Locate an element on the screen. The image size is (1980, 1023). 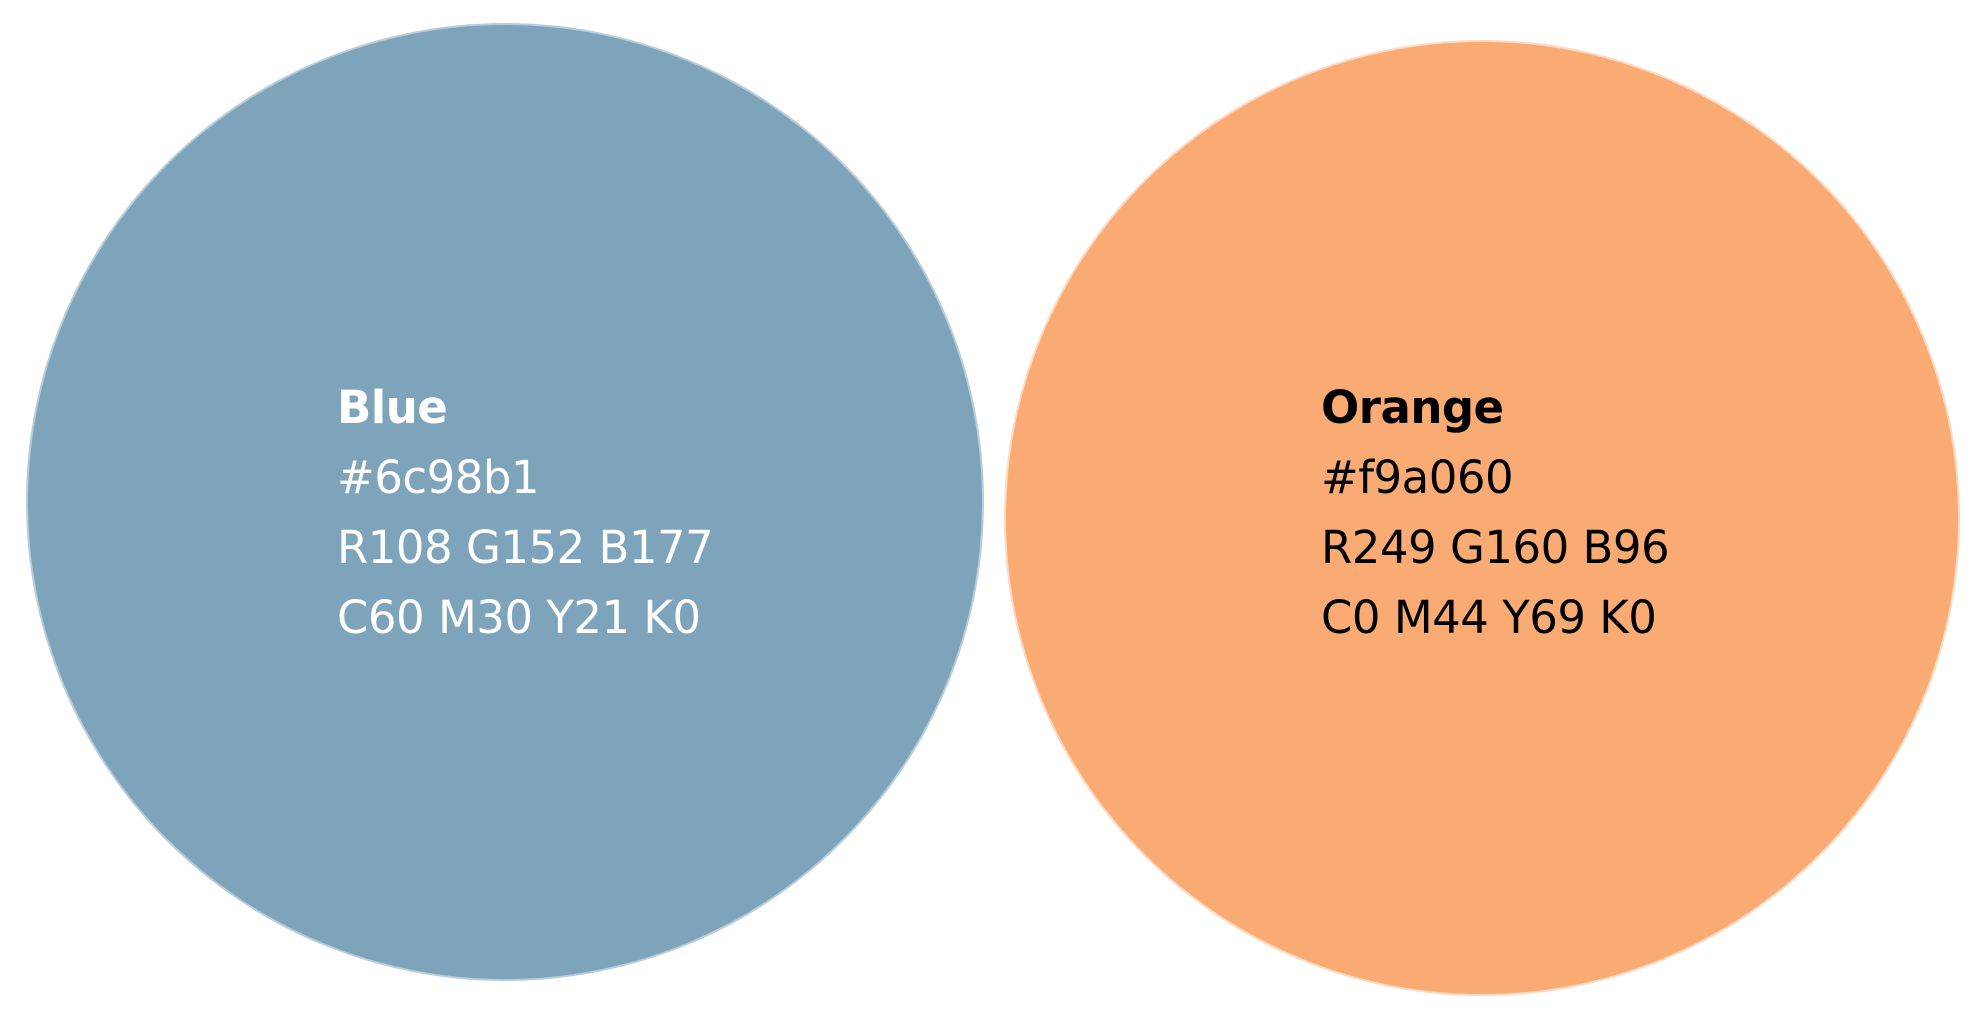
swatch-cmyk: C0 M44 Y69 K0 is located at coordinates (1489, 617).